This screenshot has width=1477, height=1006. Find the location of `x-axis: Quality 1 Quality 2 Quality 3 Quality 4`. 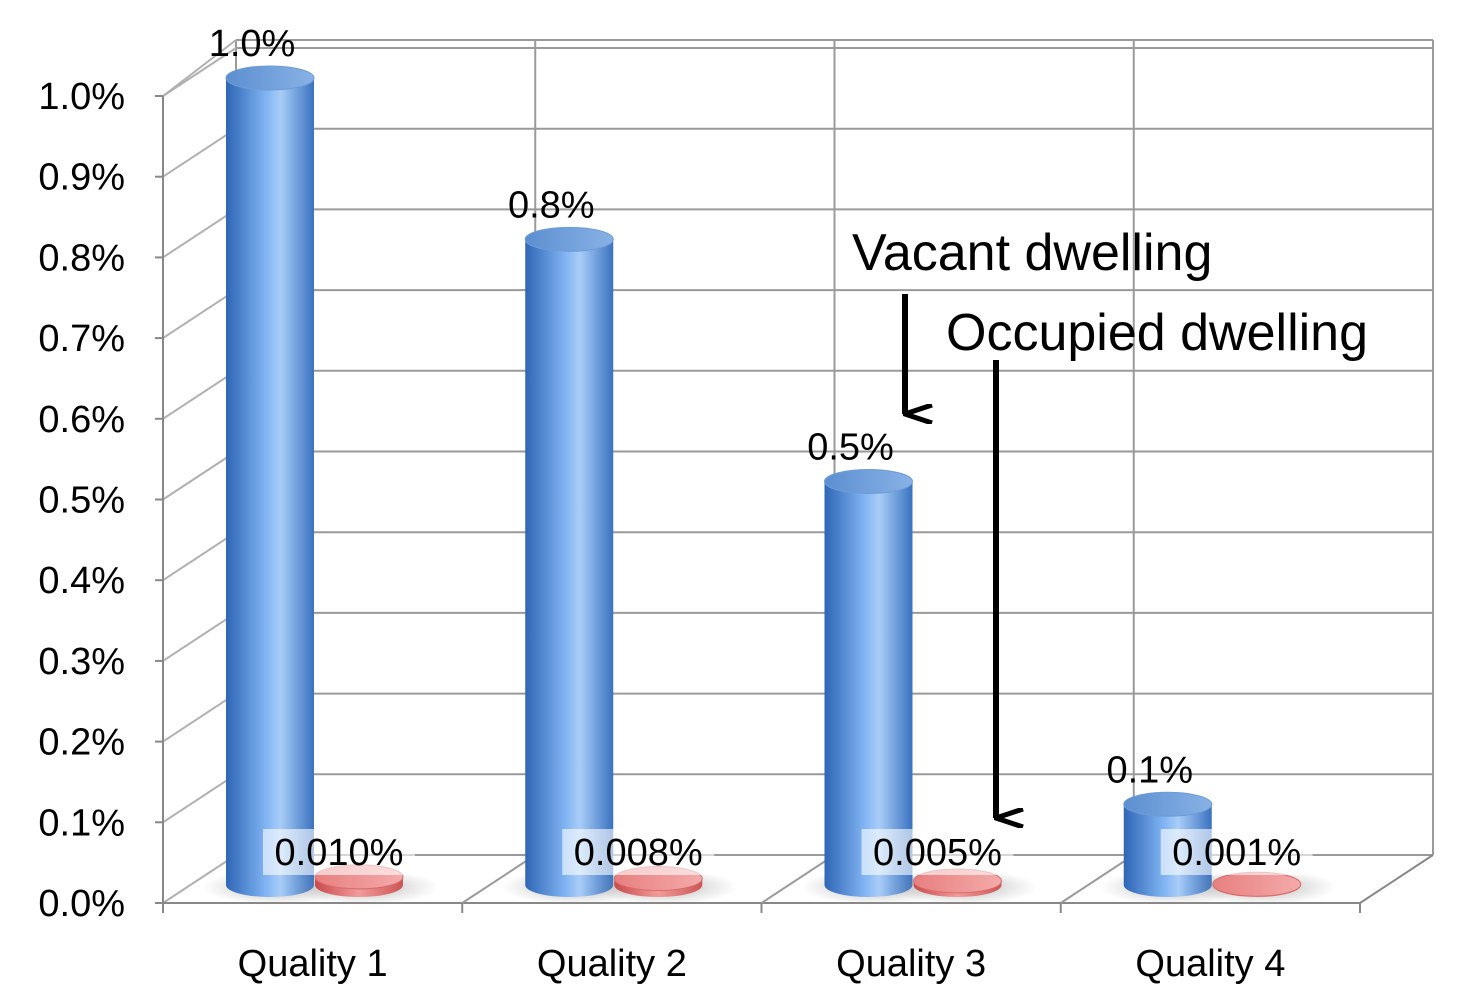

x-axis: Quality 1 Quality 2 Quality 3 Quality 4 is located at coordinates (798, 919).